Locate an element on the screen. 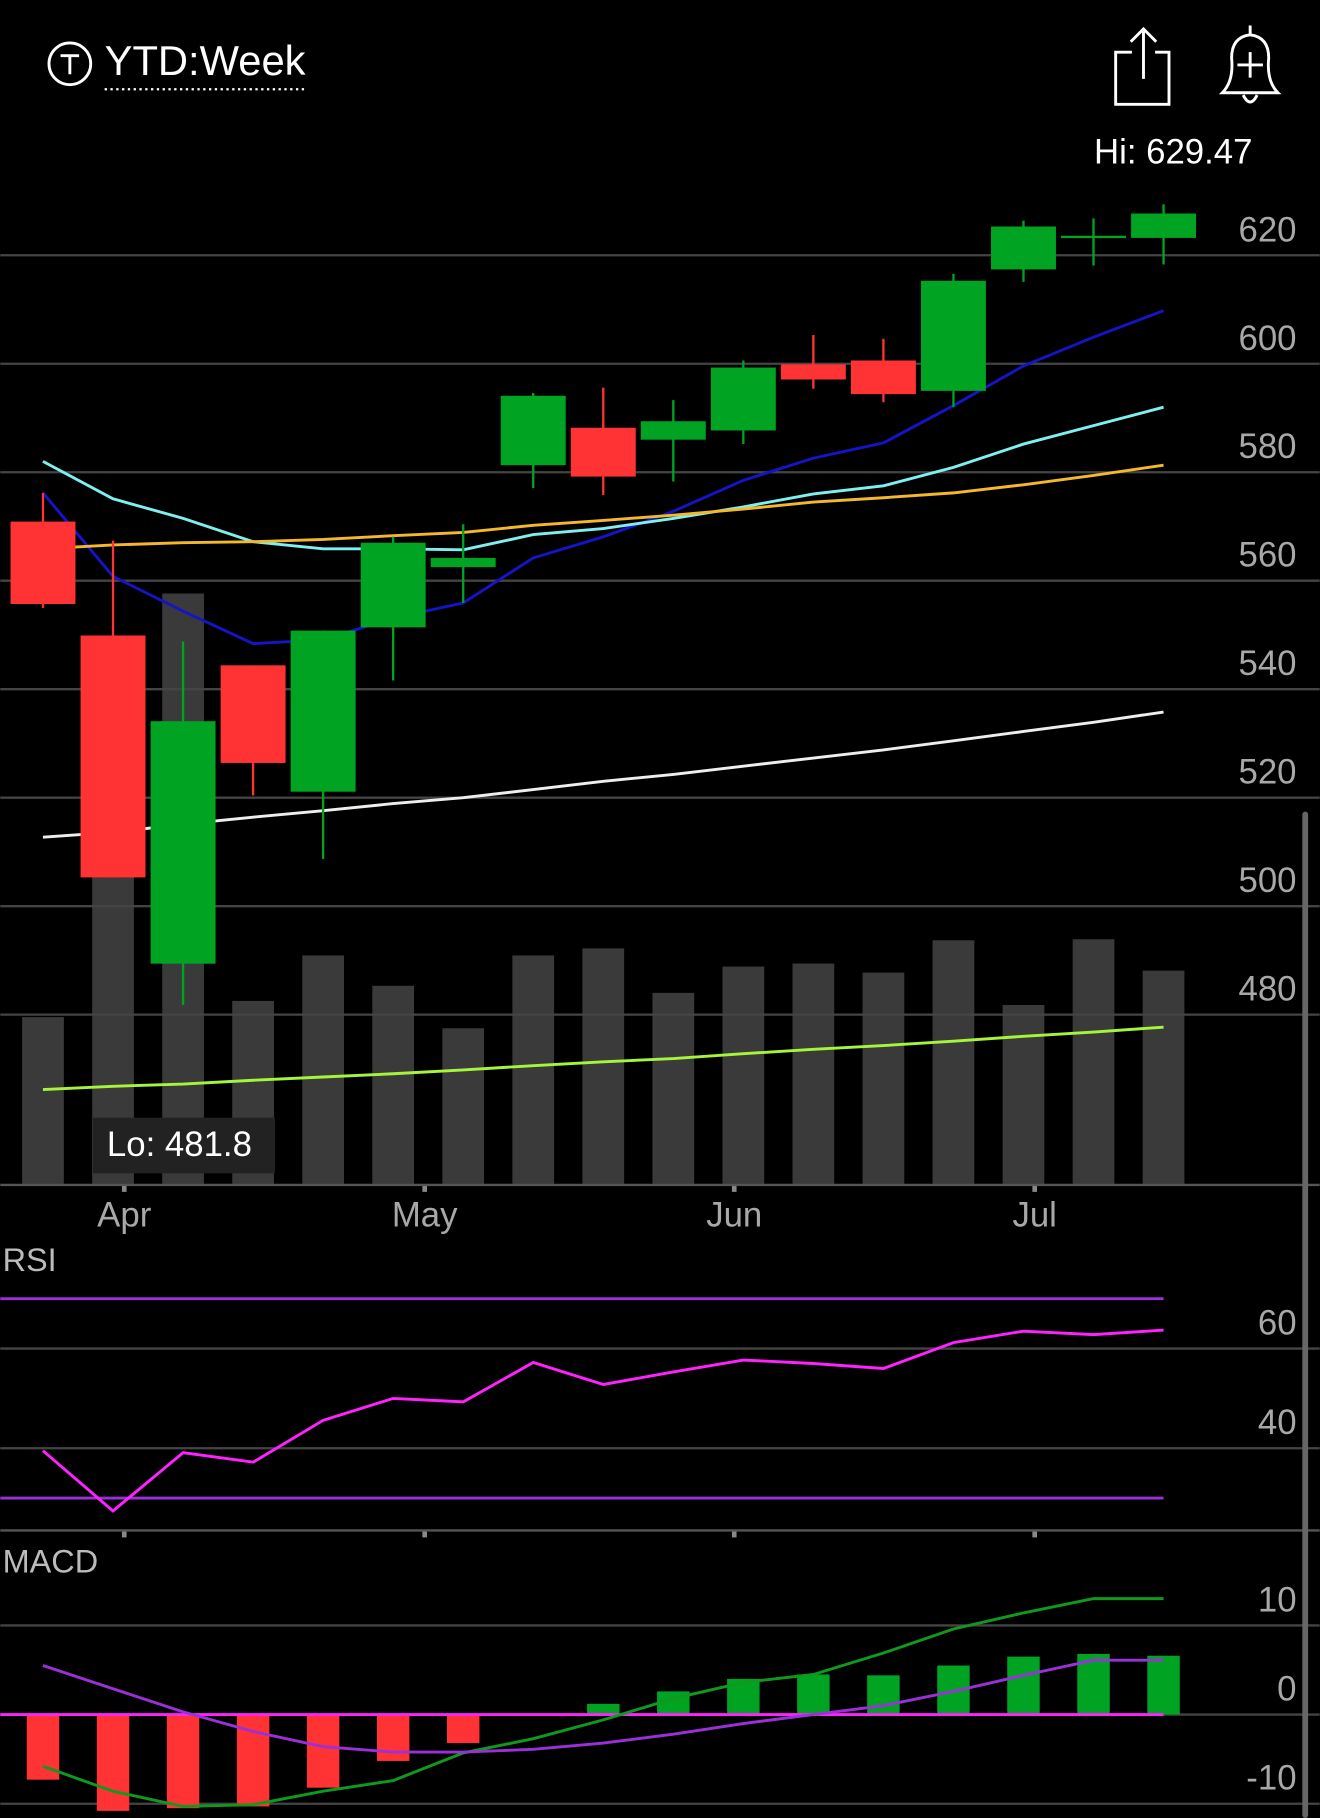 Image resolution: width=1320 pixels, height=1818 pixels. low-label-box is located at coordinates (184, 1145).